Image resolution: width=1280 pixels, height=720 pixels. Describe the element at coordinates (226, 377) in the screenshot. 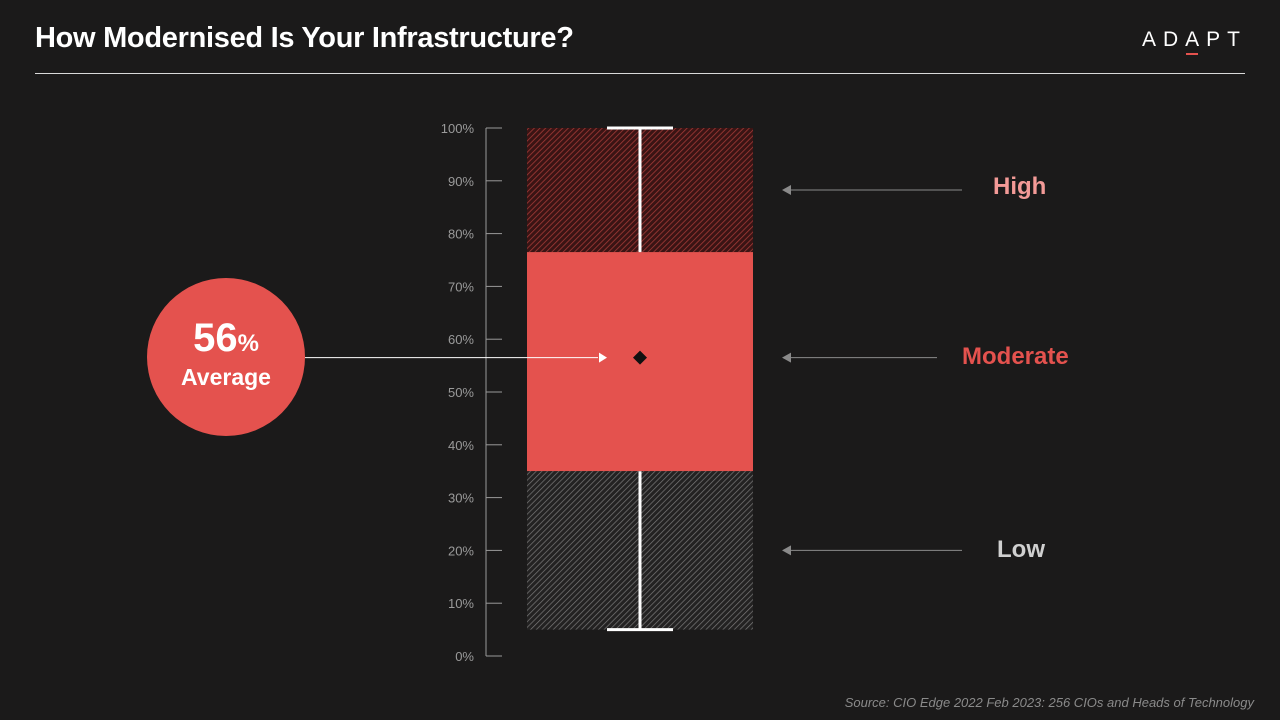

I see `average-label: Average` at that location.